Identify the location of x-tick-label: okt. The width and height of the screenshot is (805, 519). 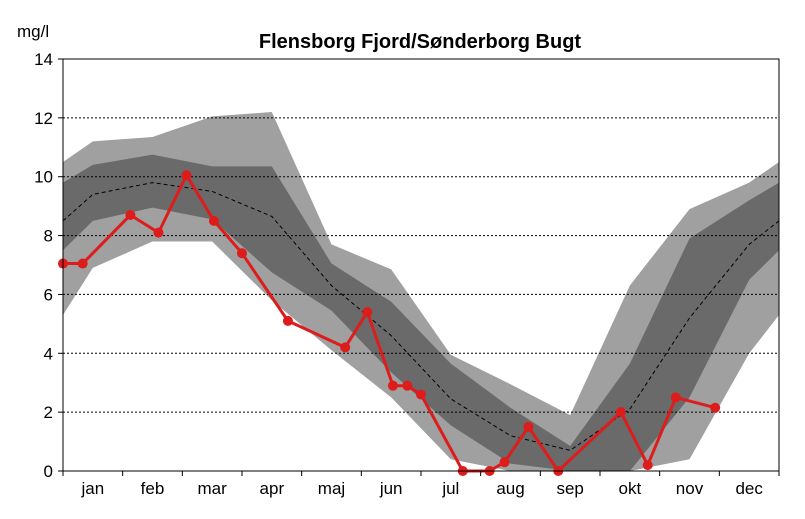
(629, 488).